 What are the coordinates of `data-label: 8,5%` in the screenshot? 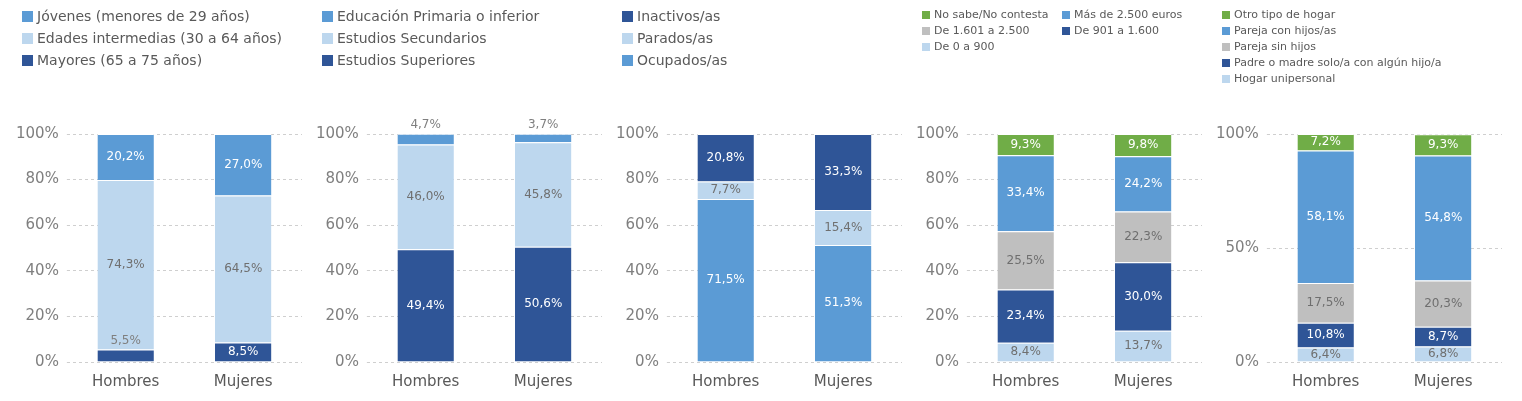 It's located at (243, 351).